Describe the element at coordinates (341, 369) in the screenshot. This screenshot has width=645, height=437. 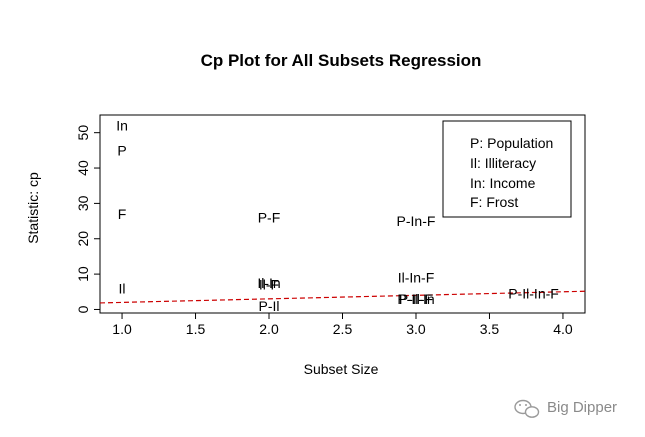
I see `x-axis-label: Subset Size` at that location.